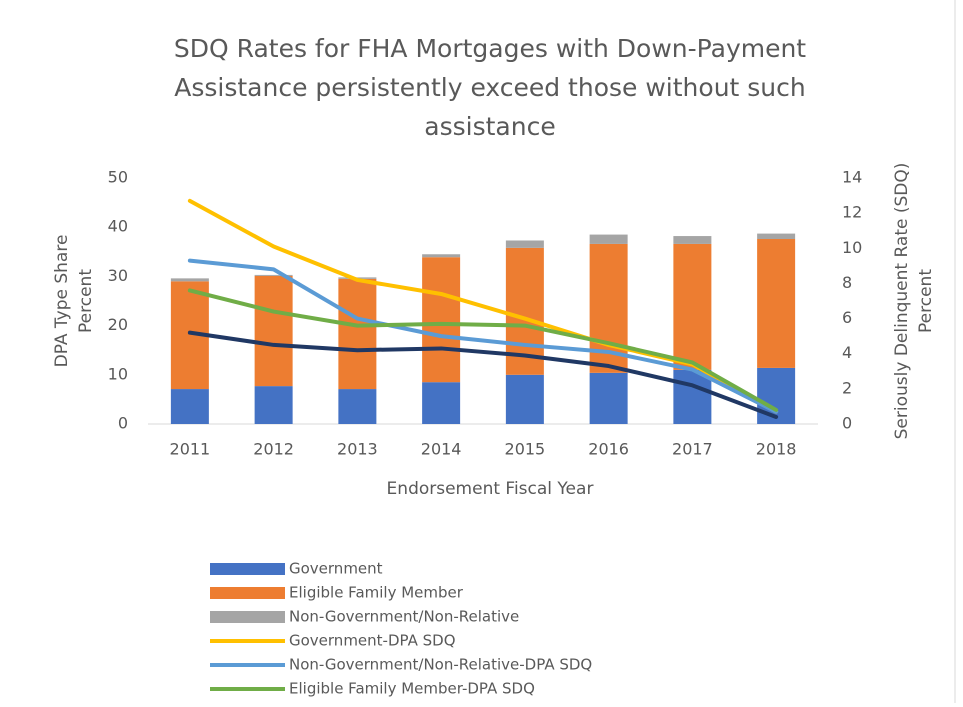  What do you see at coordinates (123, 423) in the screenshot?
I see `y-tick-label: 0` at bounding box center [123, 423].